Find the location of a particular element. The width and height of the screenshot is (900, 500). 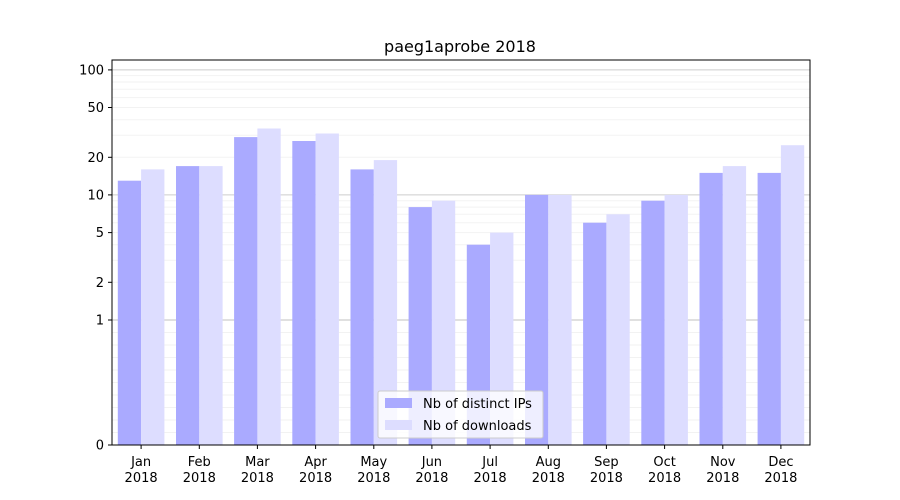

y-tick-label: 50 is located at coordinates (95, 108).